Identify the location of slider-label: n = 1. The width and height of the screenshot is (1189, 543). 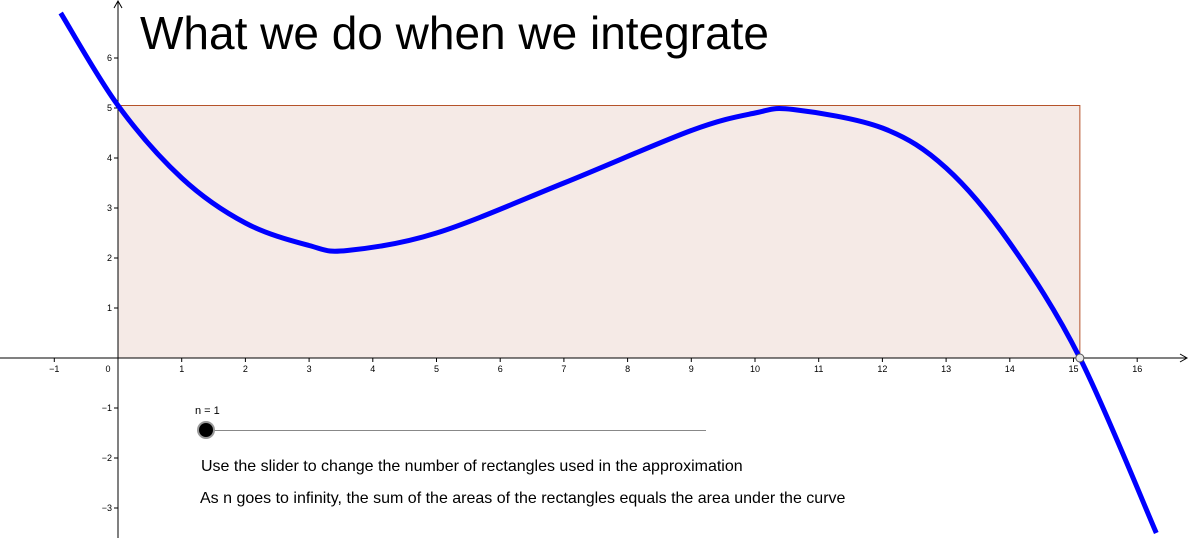
(207, 411).